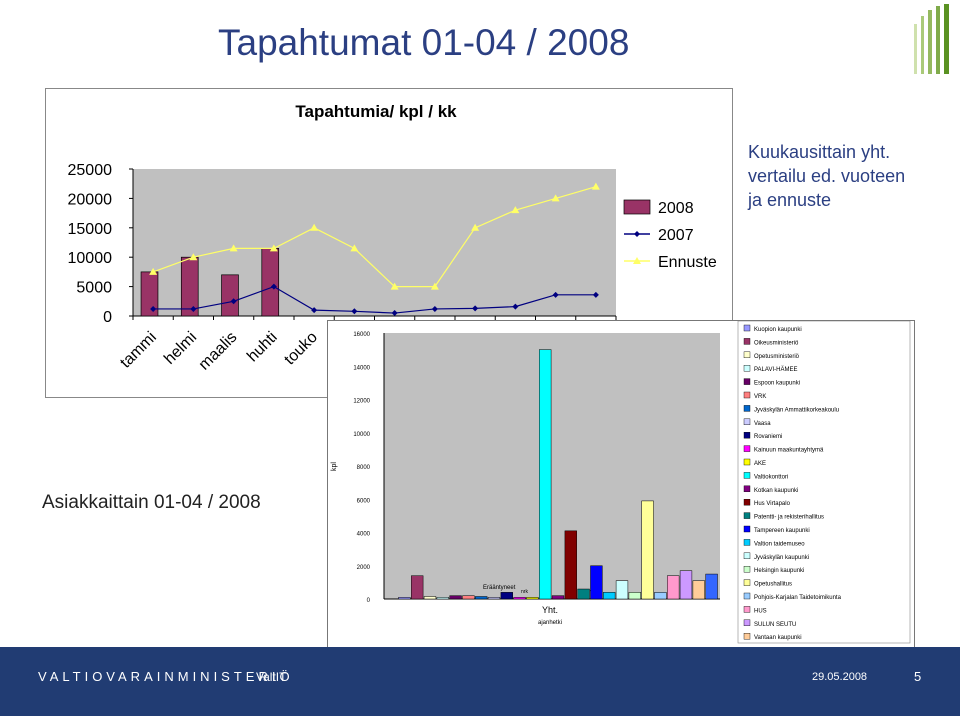  What do you see at coordinates (760, 397) in the screenshot?
I see `legend-label: VRK` at bounding box center [760, 397].